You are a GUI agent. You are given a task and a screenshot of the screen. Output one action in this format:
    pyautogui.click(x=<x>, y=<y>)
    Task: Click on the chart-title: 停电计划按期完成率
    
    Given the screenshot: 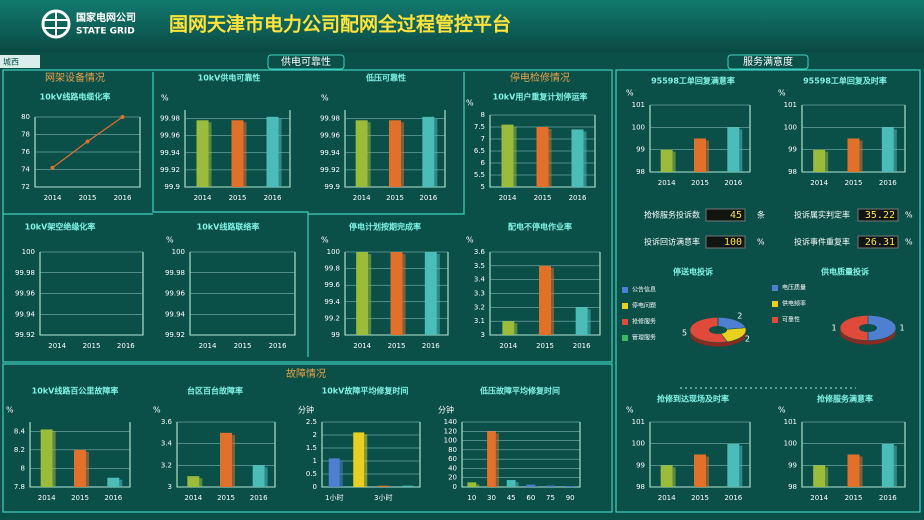 What is the action you would take?
    pyautogui.click(x=385, y=227)
    